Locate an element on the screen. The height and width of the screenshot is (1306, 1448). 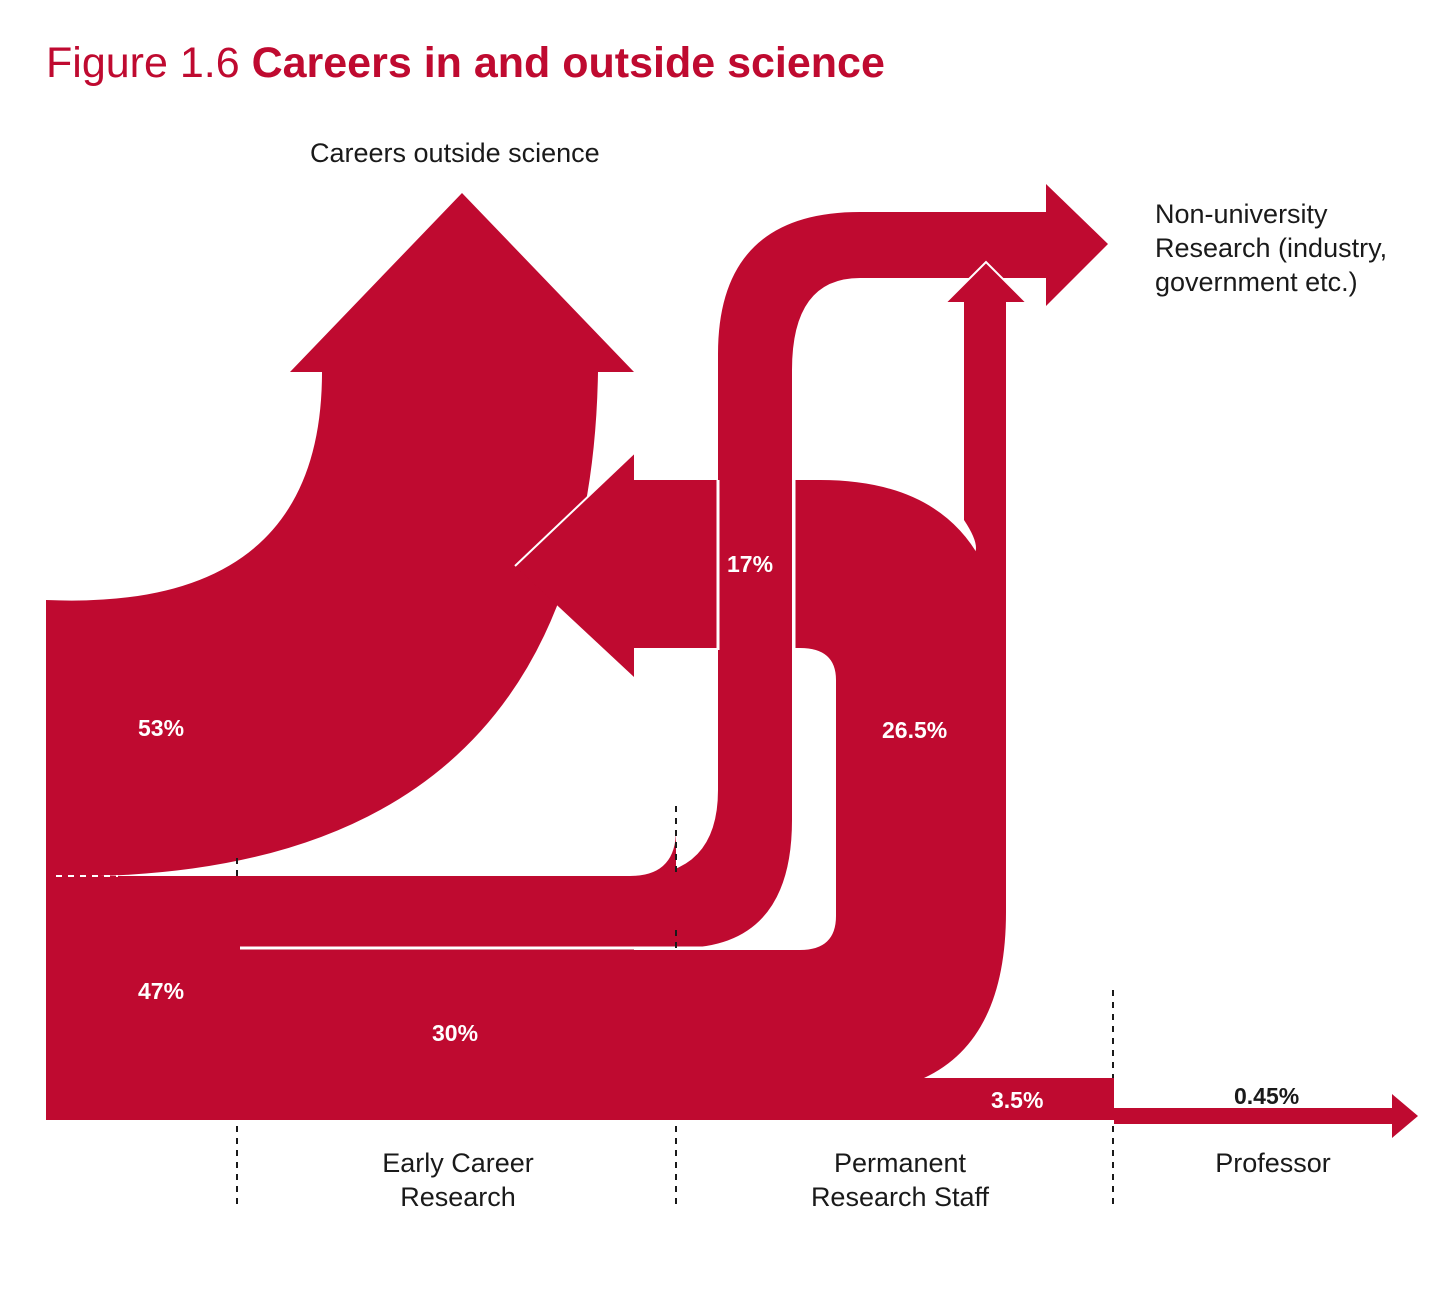
pct-early-to-permanent: 30% is located at coordinates (455, 1033).